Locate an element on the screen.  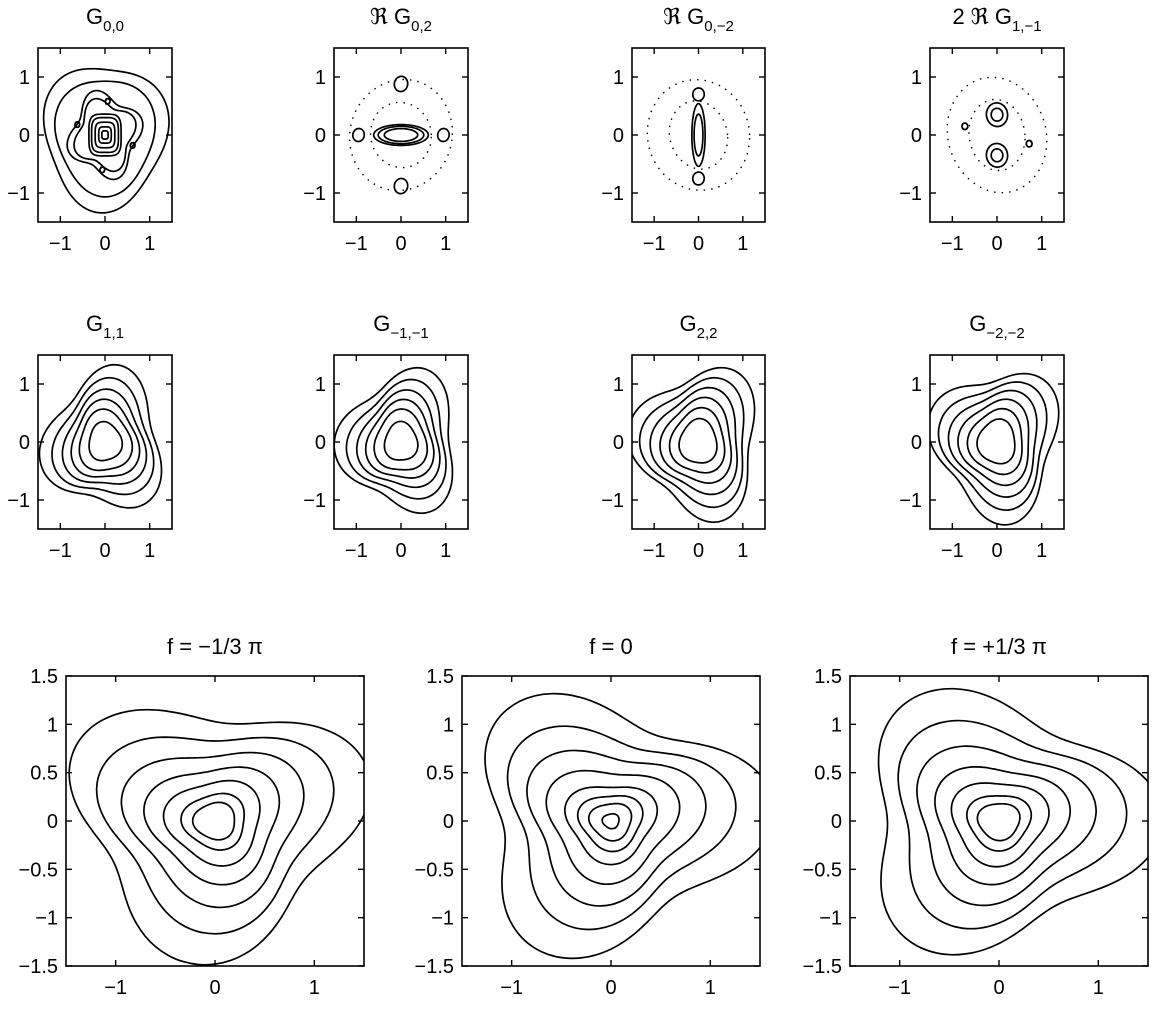
negative-contour is located at coordinates (401, 135).